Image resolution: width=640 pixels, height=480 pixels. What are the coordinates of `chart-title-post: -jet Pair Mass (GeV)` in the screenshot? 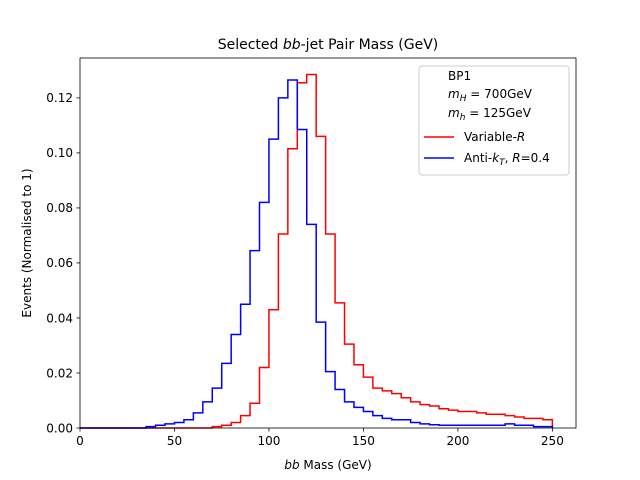 It's located at (370, 45).